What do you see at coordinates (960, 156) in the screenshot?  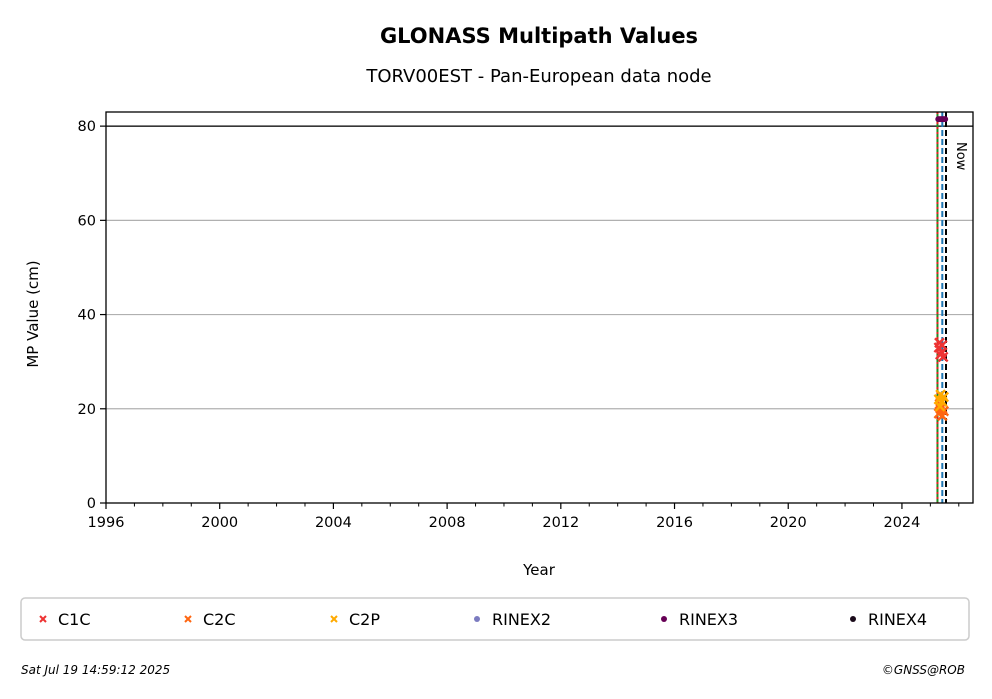 I see `now-label: Now` at bounding box center [960, 156].